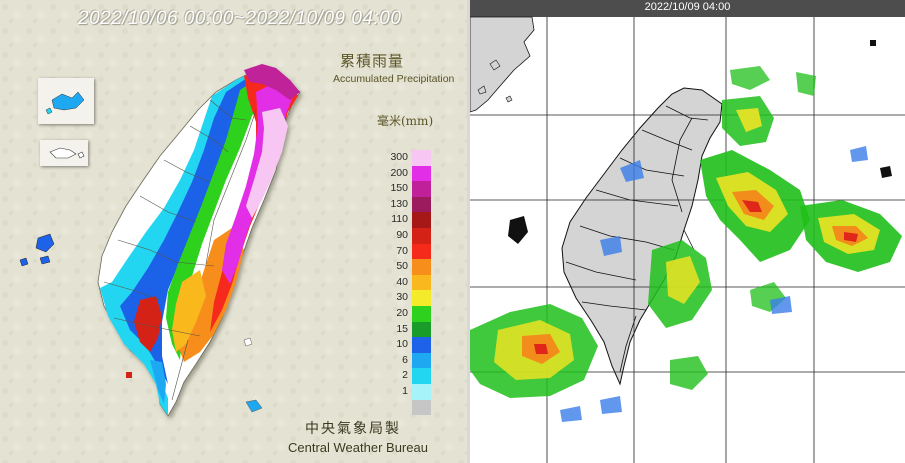 Image resolution: width=905 pixels, height=463 pixels. Describe the element at coordinates (358, 447) in the screenshot. I see `footer-agency-english: Central Weather Bureau` at that location.